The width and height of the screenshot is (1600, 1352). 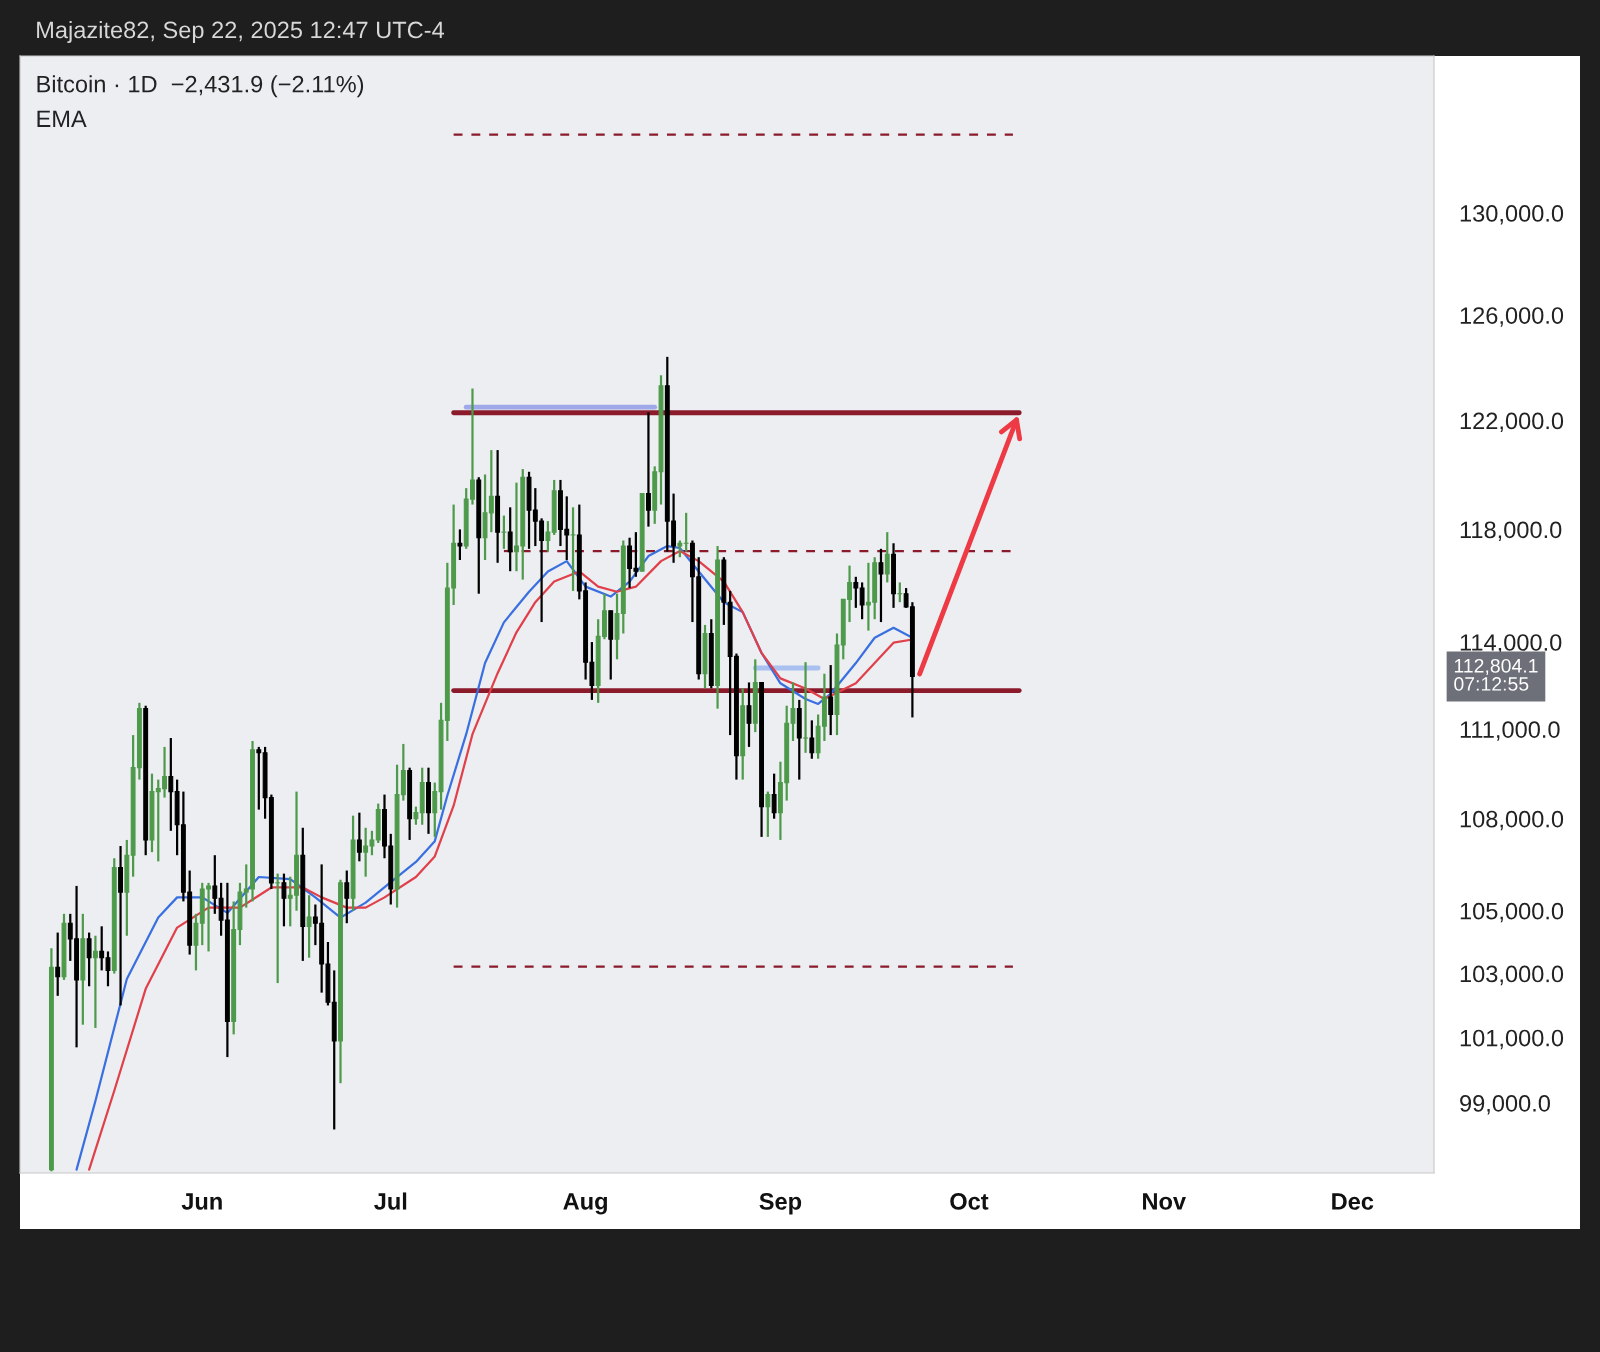 I want to click on x-tick-label: Dec, so click(x=1353, y=1201).